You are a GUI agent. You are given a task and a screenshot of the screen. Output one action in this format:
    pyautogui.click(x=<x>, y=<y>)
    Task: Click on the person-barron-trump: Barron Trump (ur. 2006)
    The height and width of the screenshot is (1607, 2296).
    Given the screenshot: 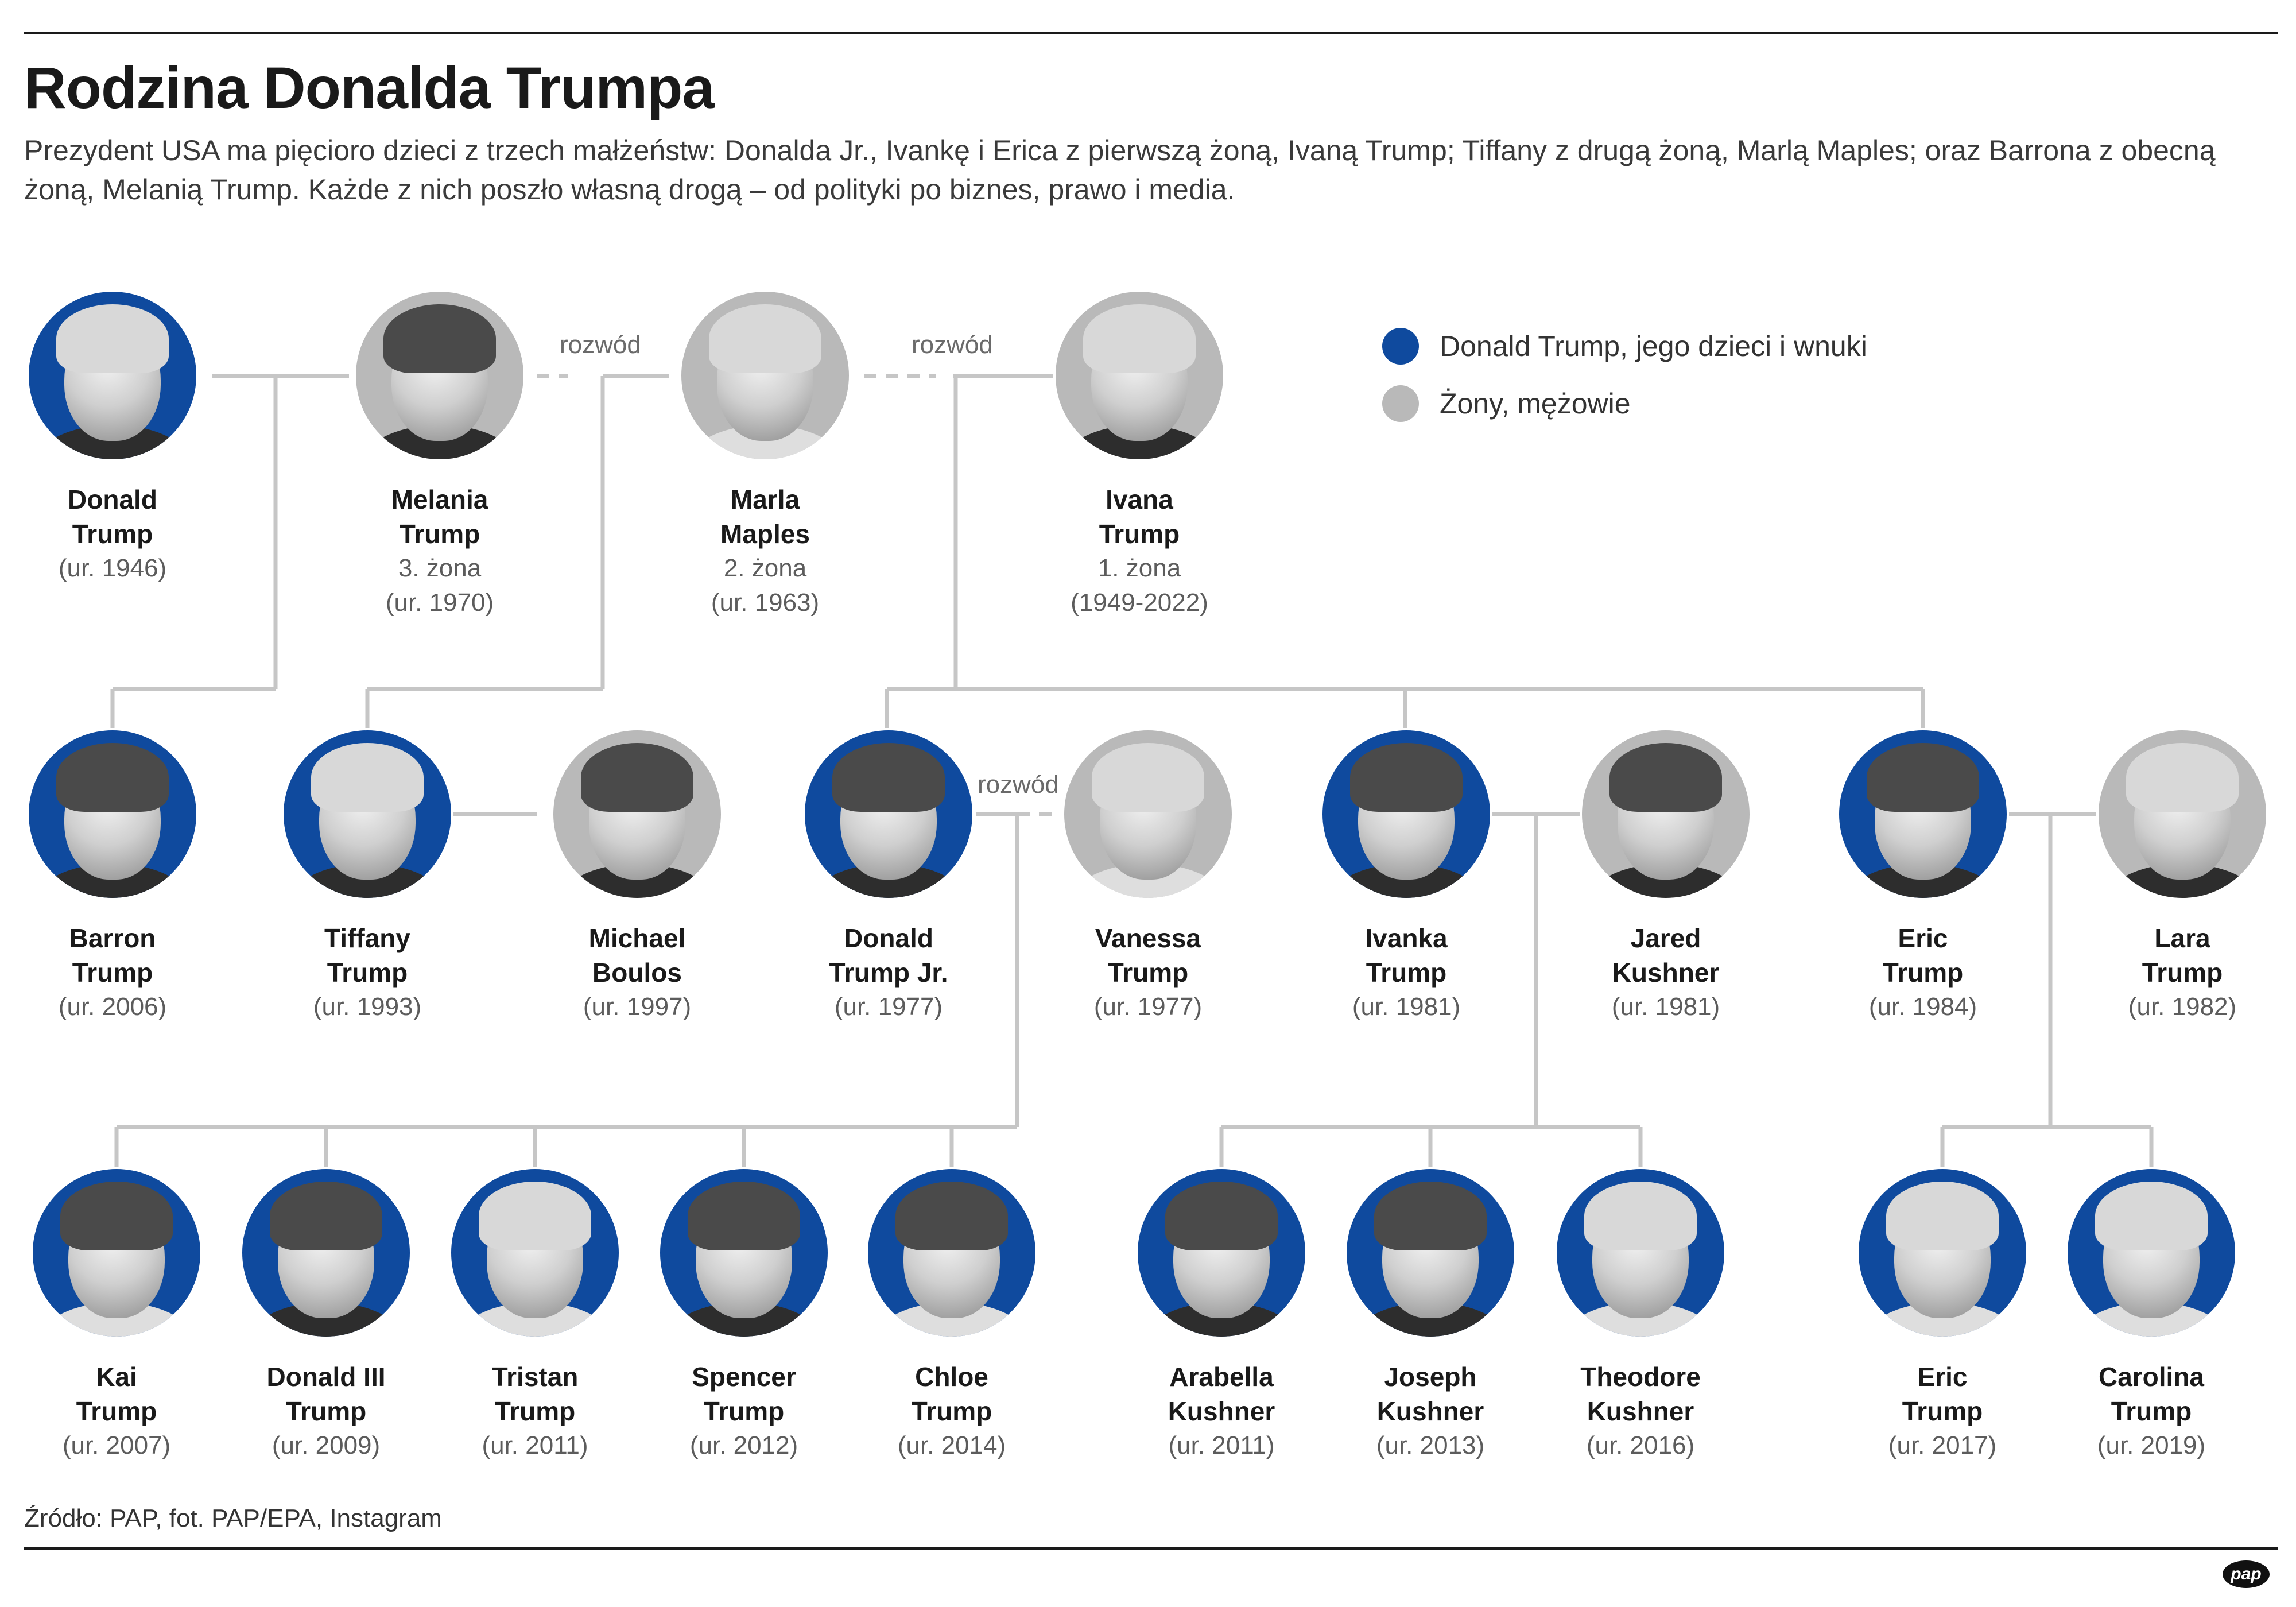 What is the action you would take?
    pyautogui.click(x=112, y=877)
    